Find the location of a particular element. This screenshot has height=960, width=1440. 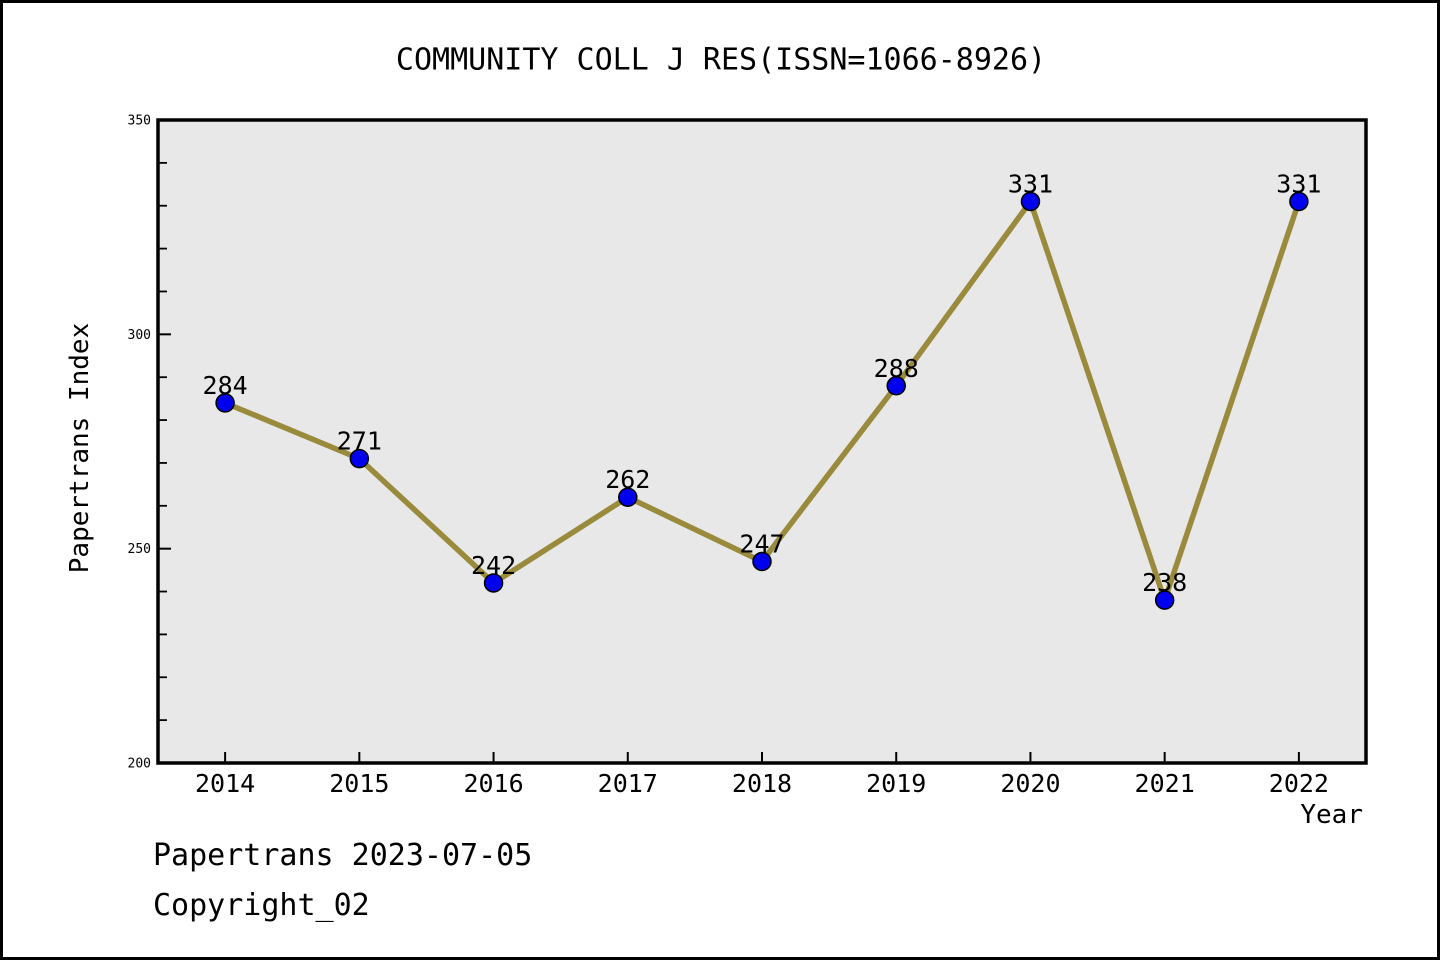

data-point-label: 288 is located at coordinates (896, 368).